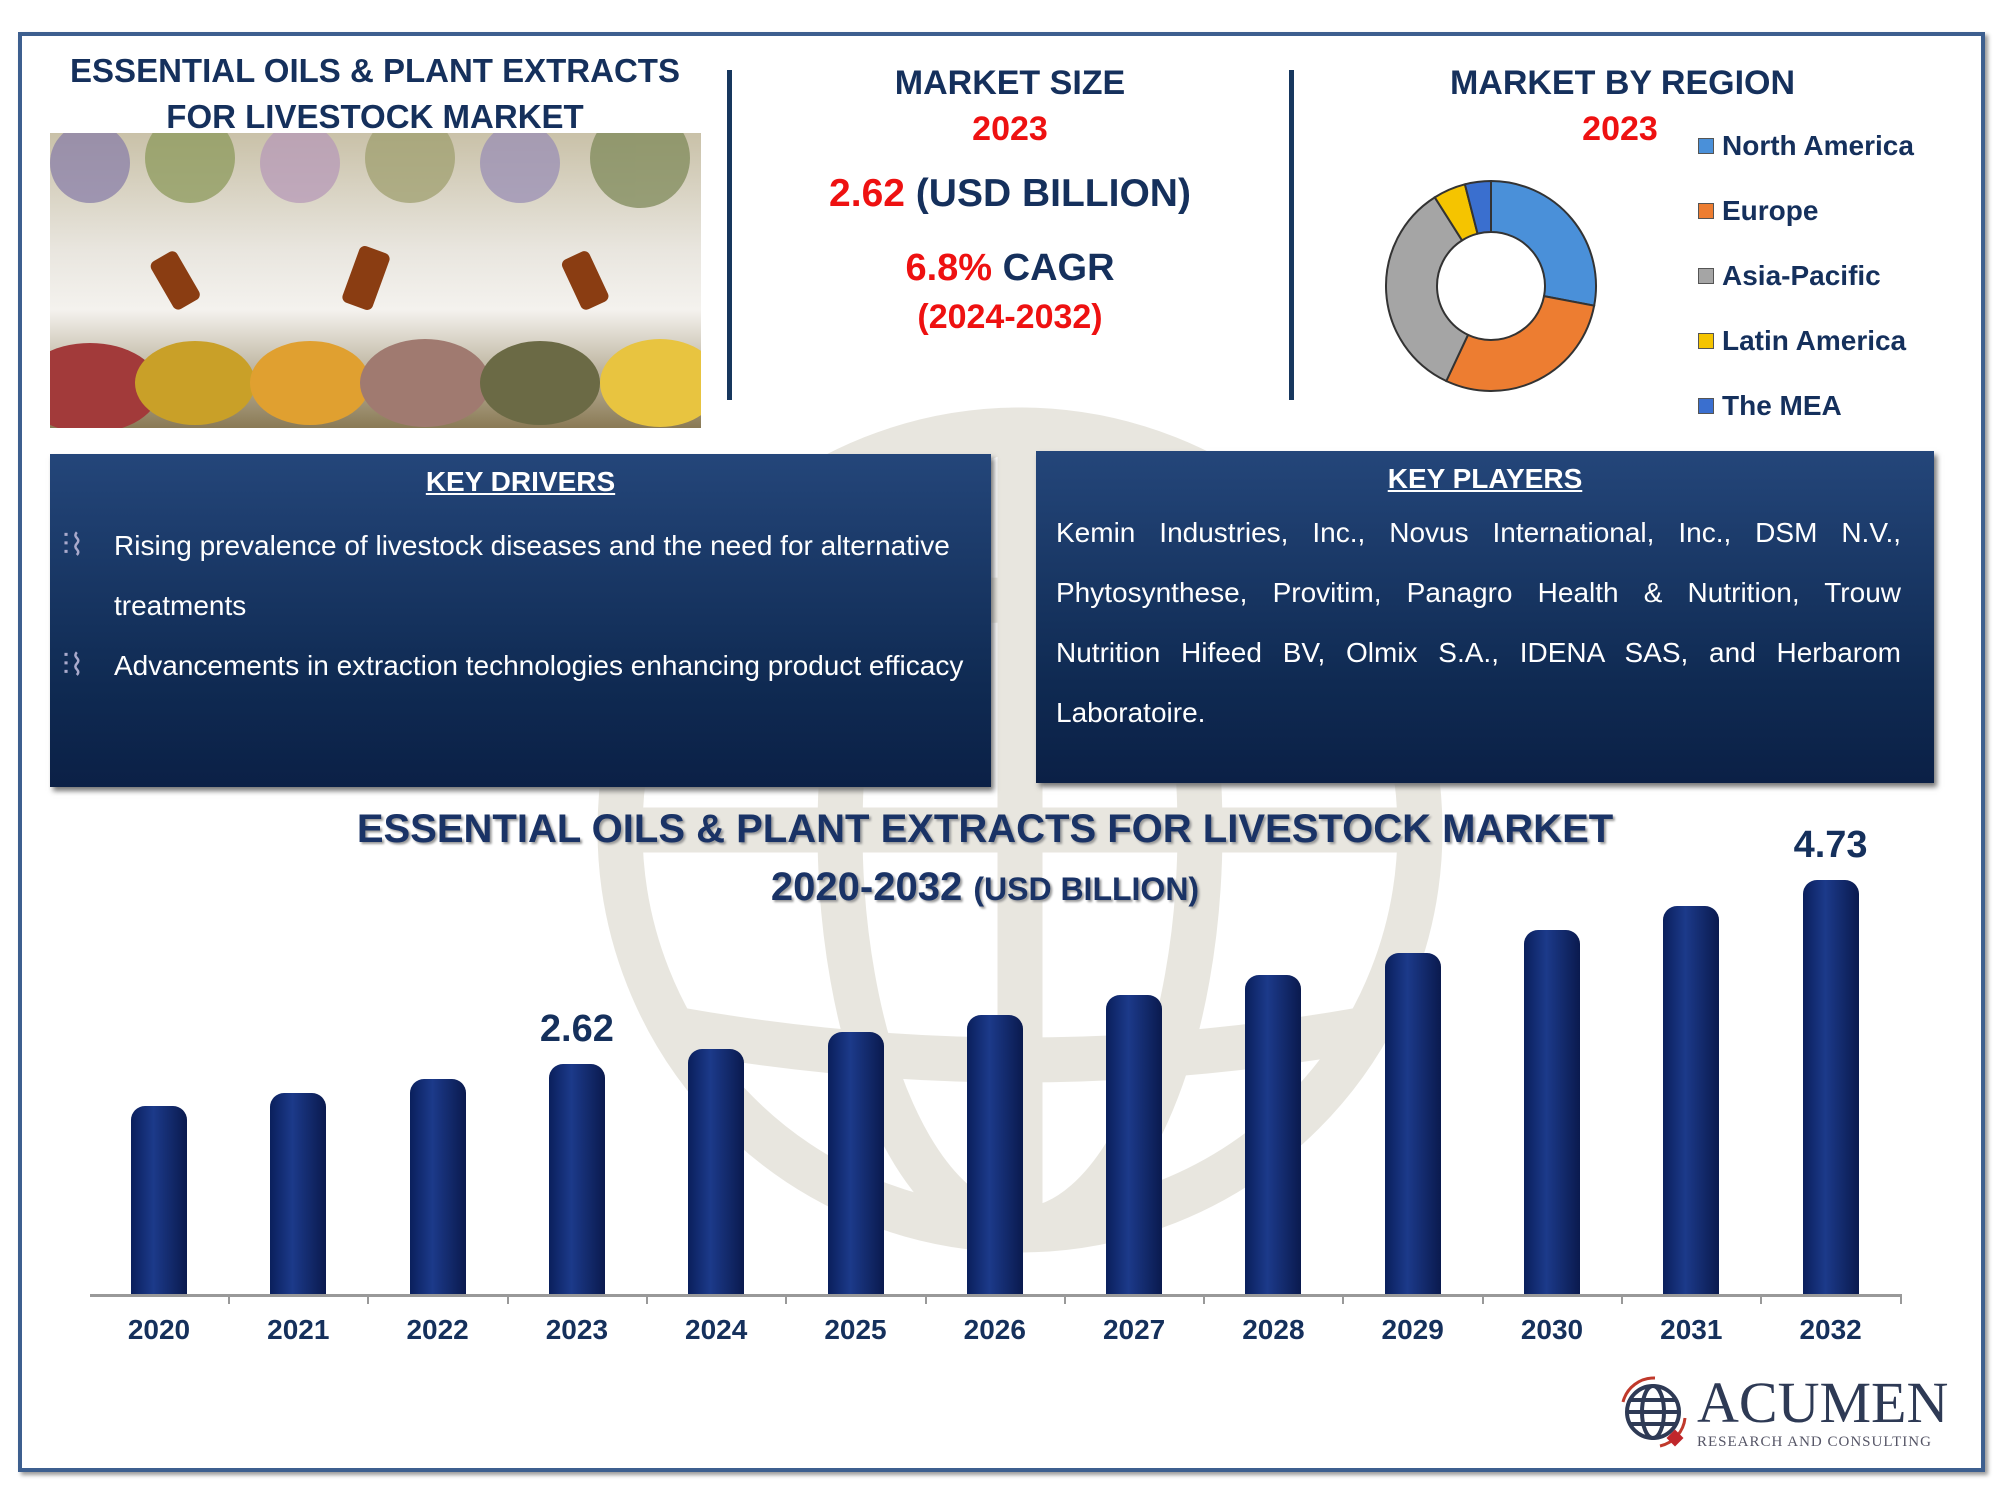 The width and height of the screenshot is (2000, 1500). Describe the element at coordinates (1053, 193) in the screenshot. I see `market-size-unit: (USD BILLION)` at that location.